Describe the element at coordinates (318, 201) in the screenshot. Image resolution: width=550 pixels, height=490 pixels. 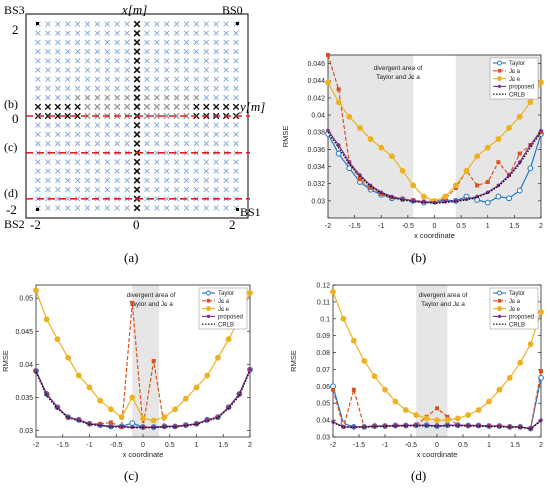
I see `y-tick-label: 0.03` at that location.